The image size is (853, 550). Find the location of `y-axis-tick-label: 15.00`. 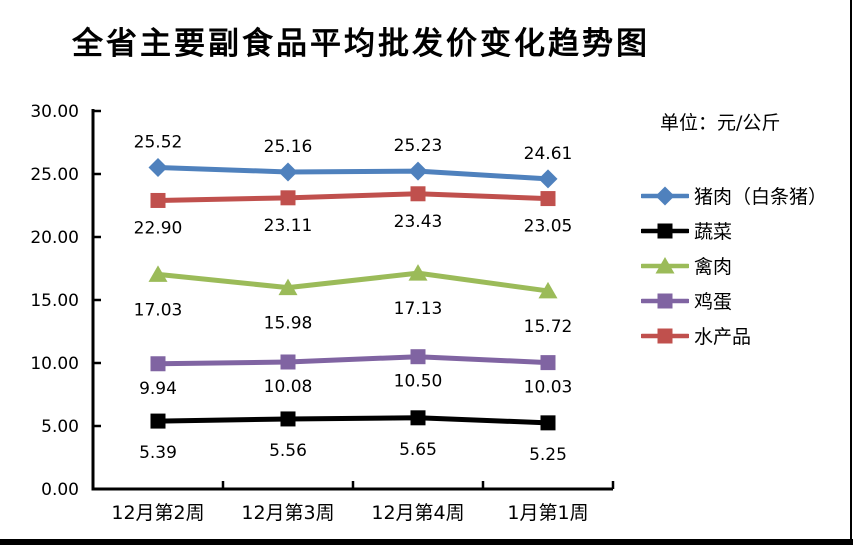

y-axis-tick-label: 15.00 is located at coordinates (54, 301).